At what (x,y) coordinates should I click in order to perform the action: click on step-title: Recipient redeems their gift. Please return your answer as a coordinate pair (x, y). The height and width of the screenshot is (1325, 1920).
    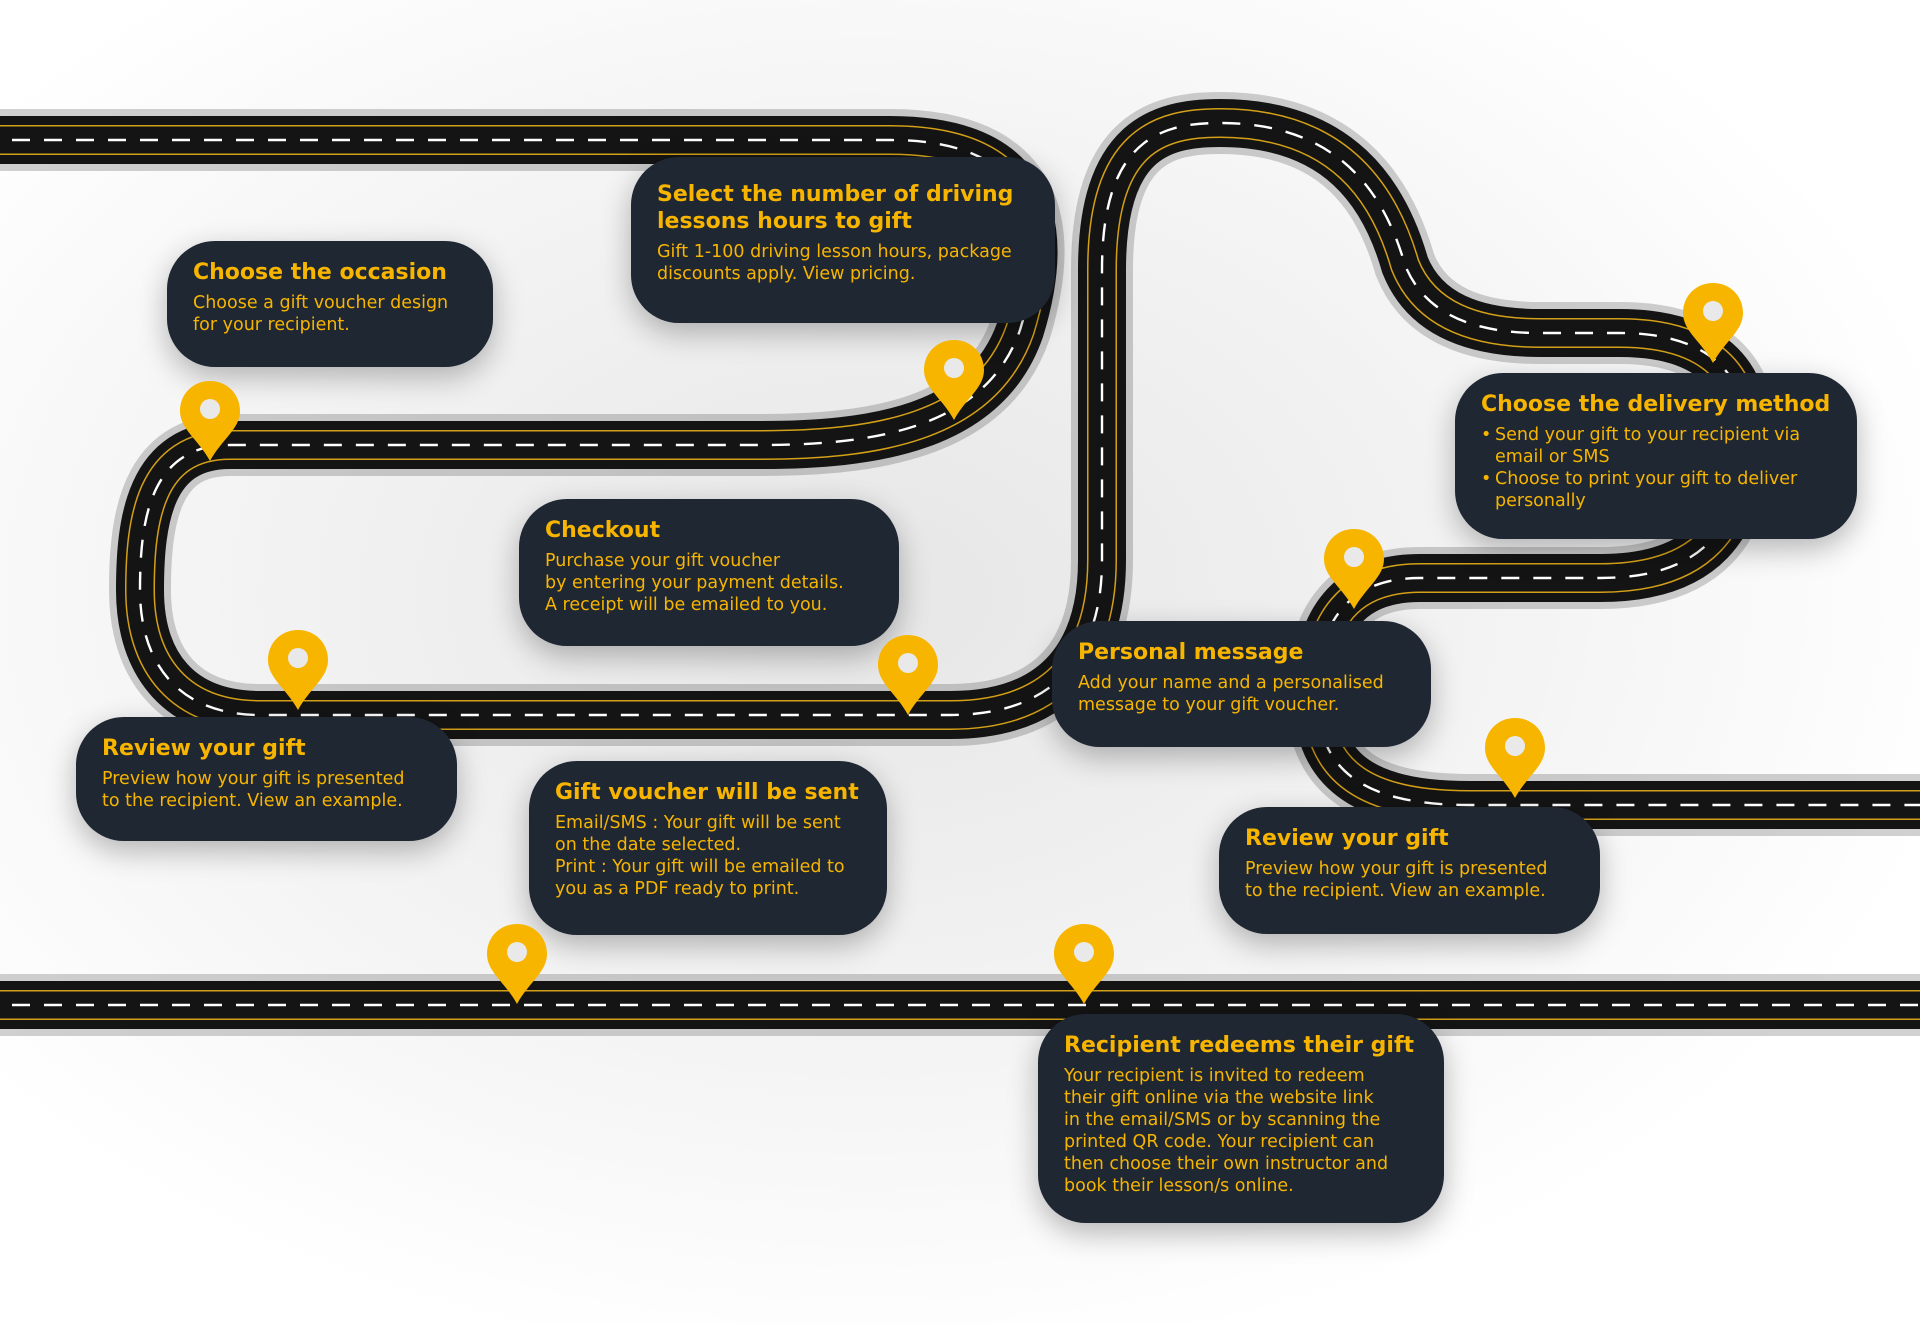
    Looking at the image, I should click on (1239, 1045).